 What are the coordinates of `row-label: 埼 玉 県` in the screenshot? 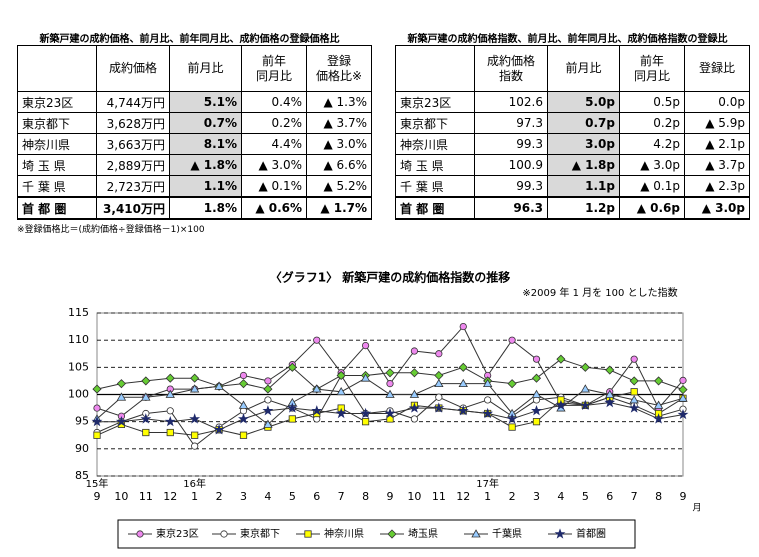 It's located at (57, 165).